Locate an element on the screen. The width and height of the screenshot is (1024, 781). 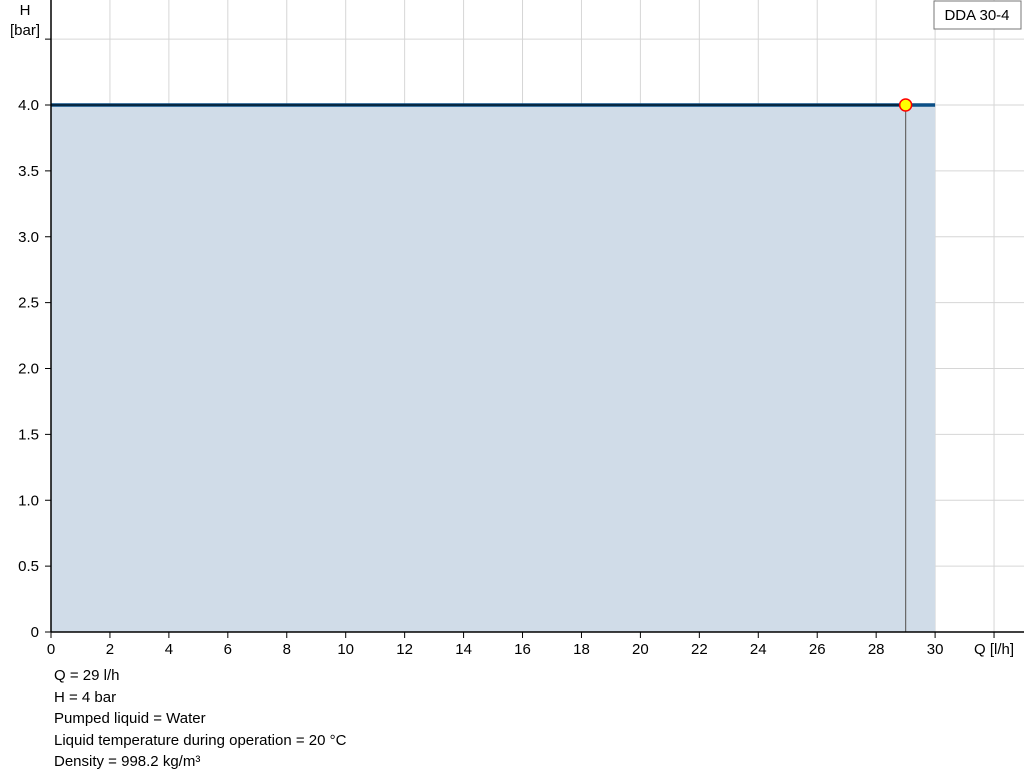
y-tick-label: 0 is located at coordinates (35, 632).